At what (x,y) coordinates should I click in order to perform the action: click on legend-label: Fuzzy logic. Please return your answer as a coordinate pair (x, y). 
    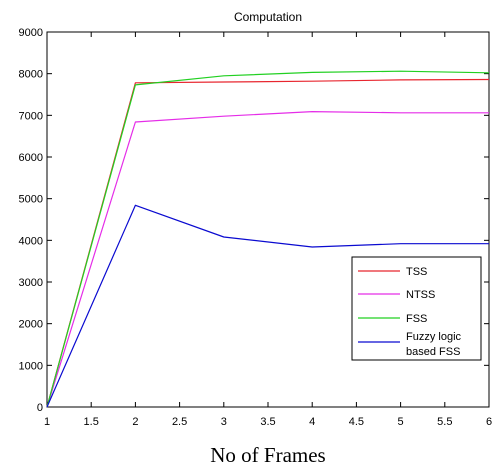
    Looking at the image, I should click on (434, 337).